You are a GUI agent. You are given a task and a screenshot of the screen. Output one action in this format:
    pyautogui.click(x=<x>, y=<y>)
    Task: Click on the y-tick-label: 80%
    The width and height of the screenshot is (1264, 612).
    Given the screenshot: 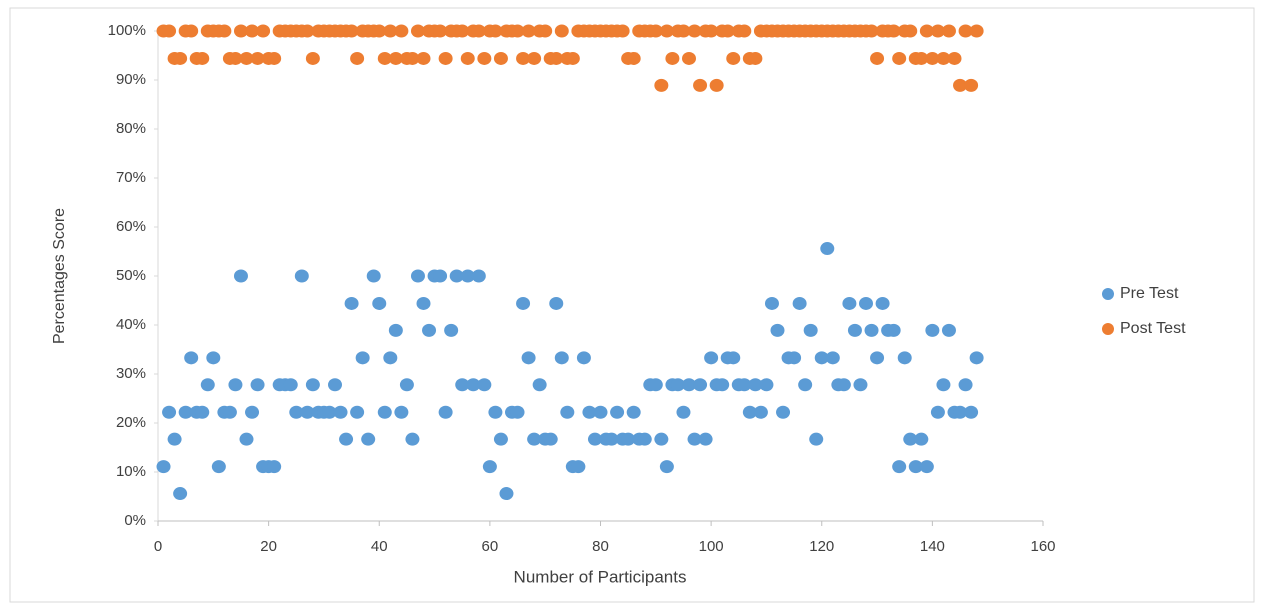 What is the action you would take?
    pyautogui.click(x=131, y=128)
    